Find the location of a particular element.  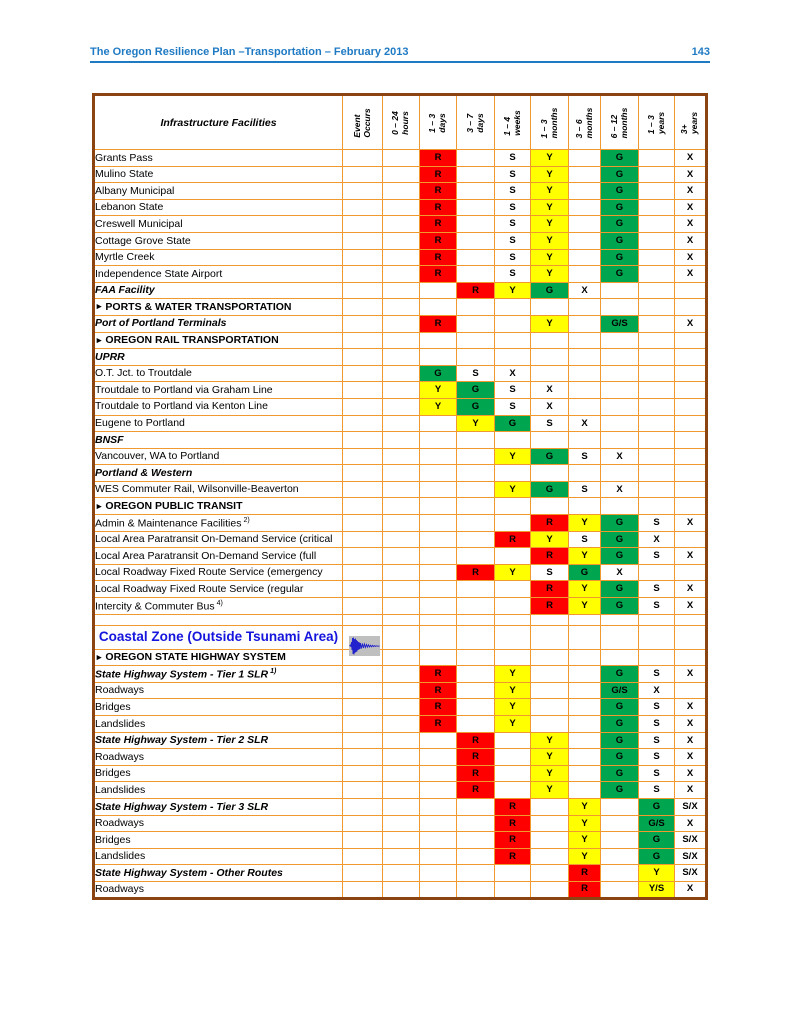

facility-cell: Eugene to Portland is located at coordinates (218, 423).